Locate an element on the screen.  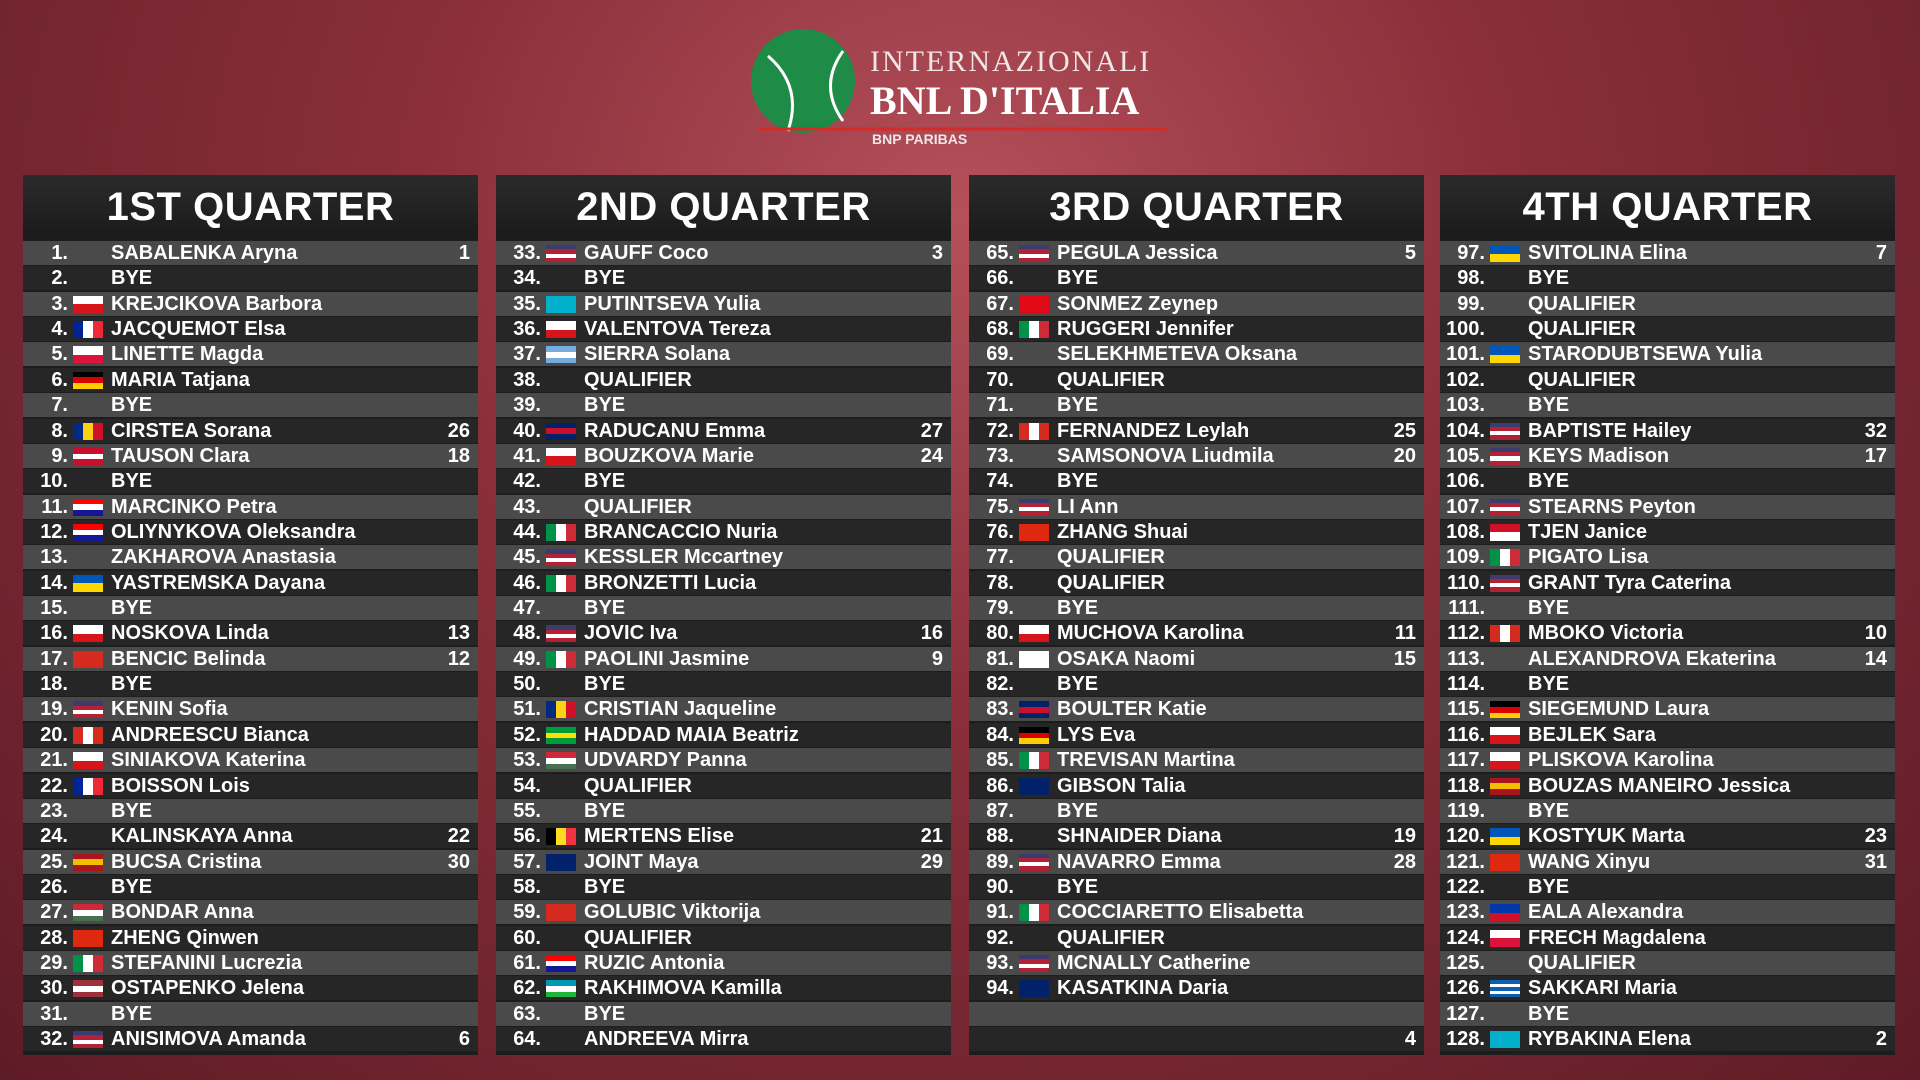
draw-row: 116. BEJLEK Sara is located at coordinates (1667, 734).